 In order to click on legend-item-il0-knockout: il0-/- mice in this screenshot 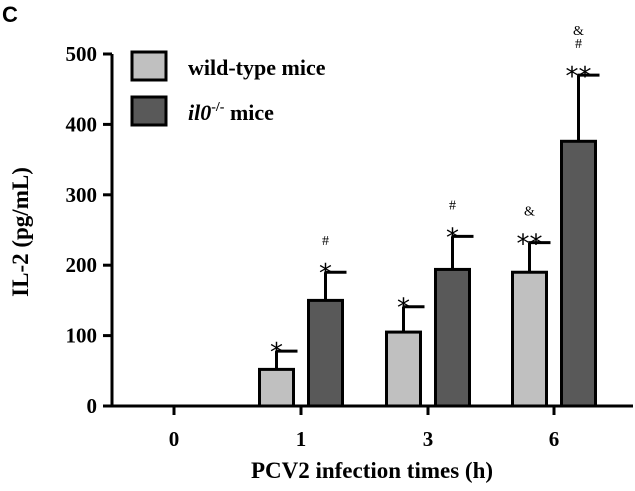, I will do `click(202, 111)`.